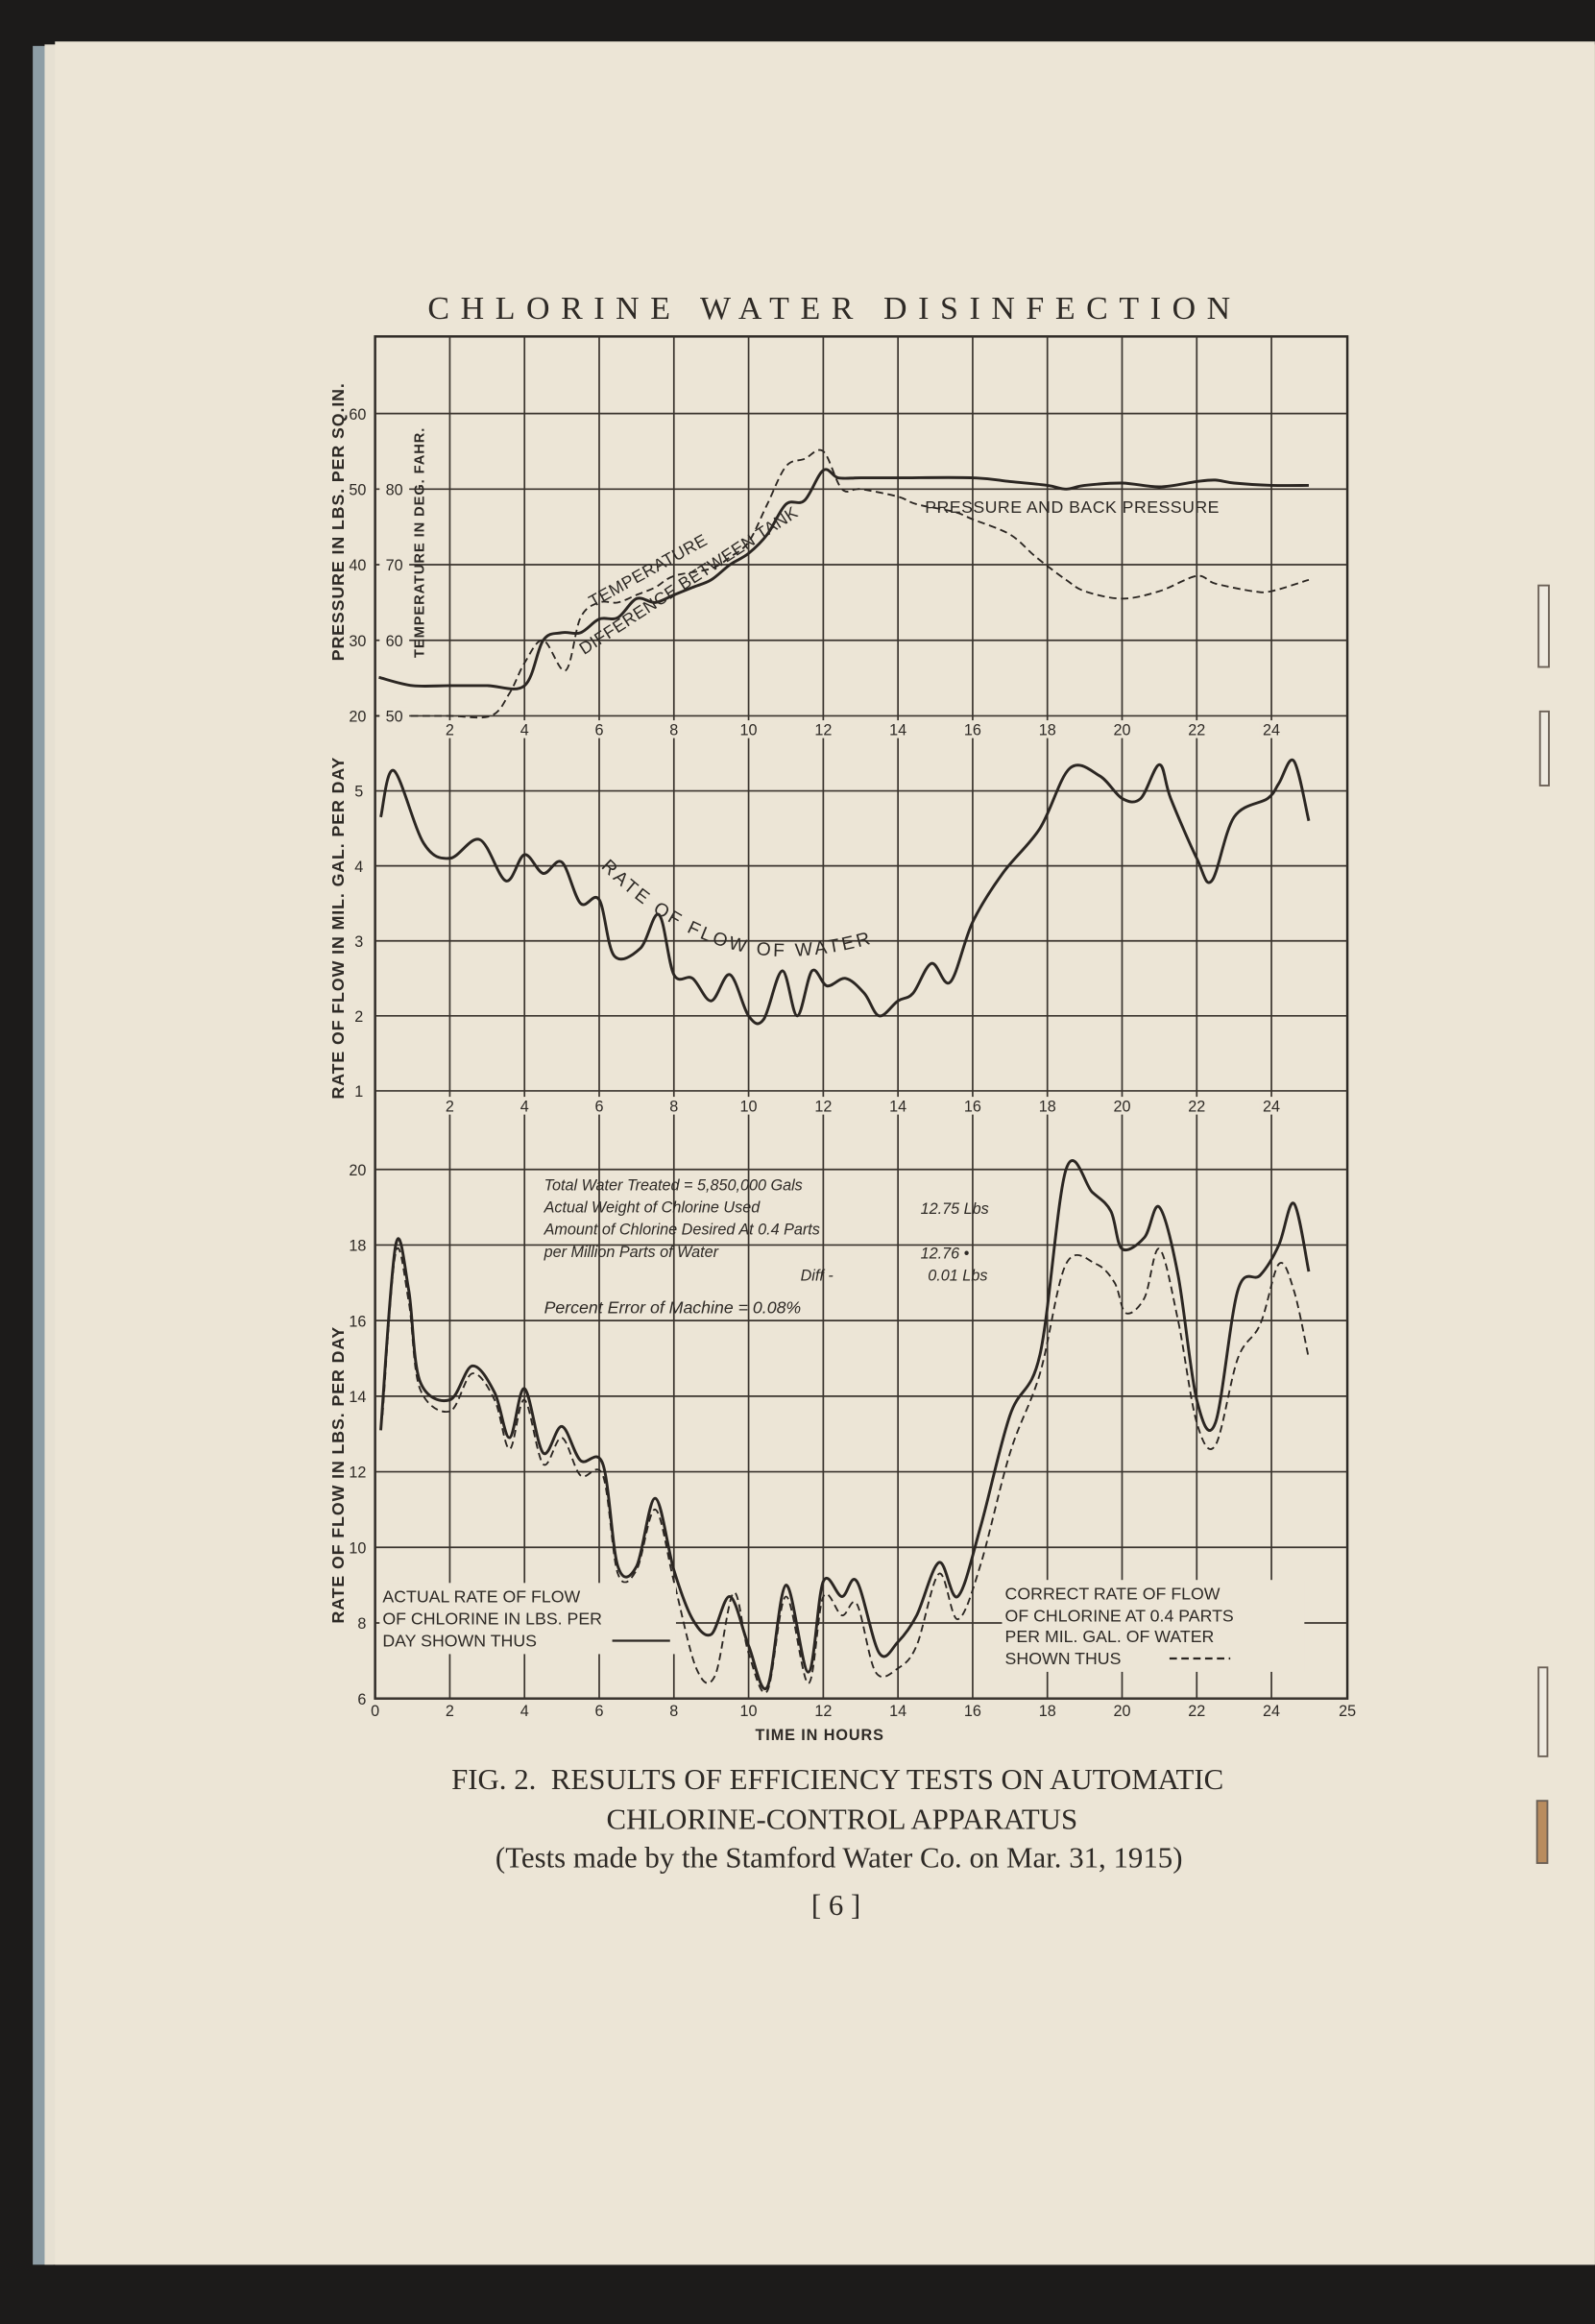 Image resolution: width=1595 pixels, height=2324 pixels. I want to click on y-tick-label-temperature: 60, so click(394, 641).